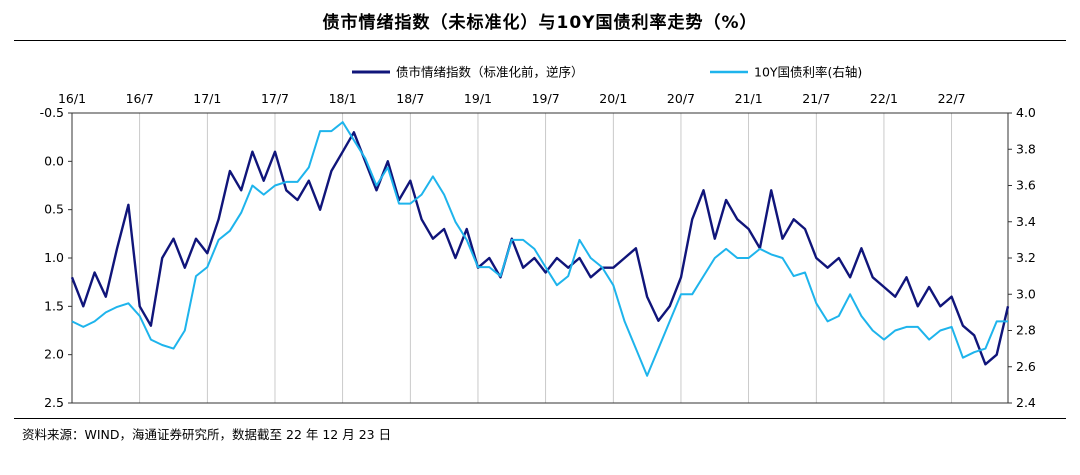  I want to click on x-tick-label: 17/1, so click(207, 98).